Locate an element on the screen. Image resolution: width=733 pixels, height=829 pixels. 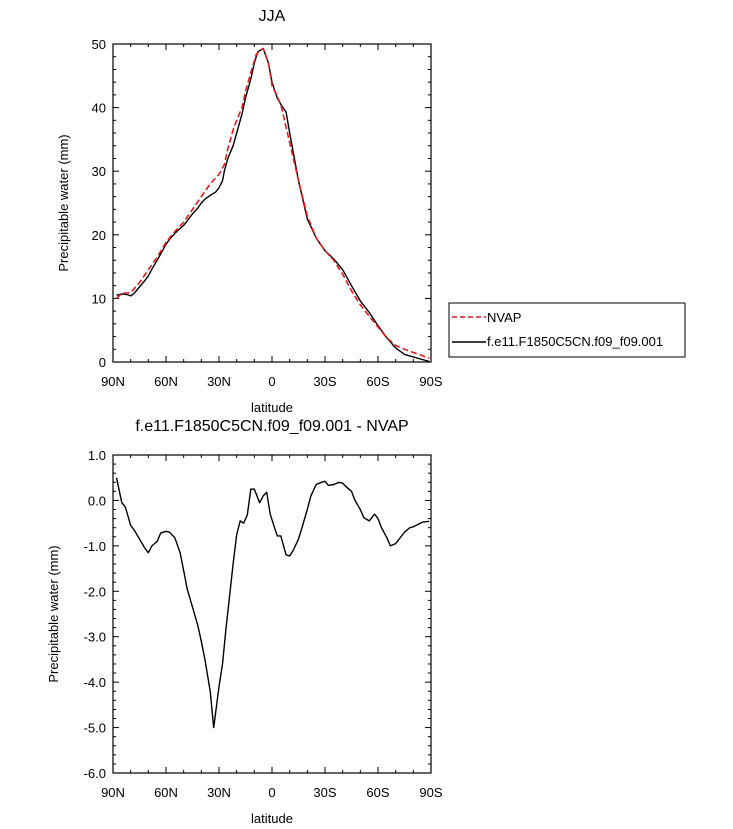
y-tick-label: 30 is located at coordinates (99, 171).